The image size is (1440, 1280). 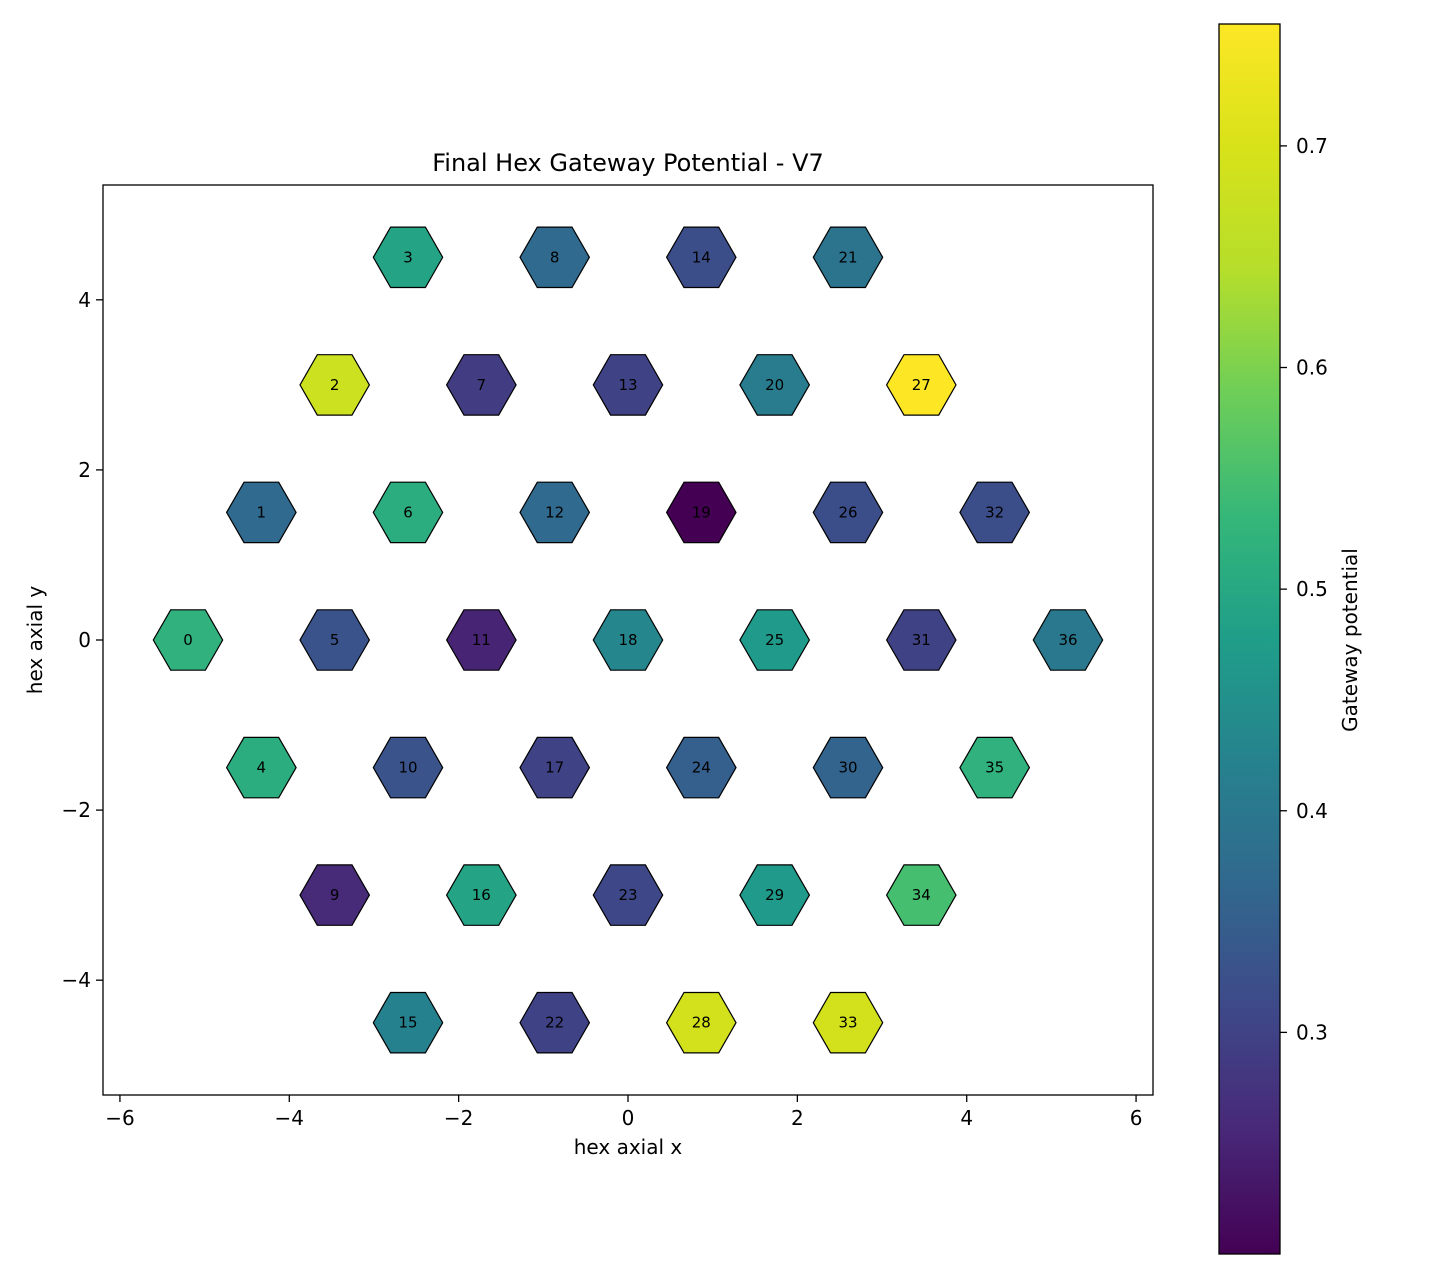 I want to click on hex-cell-label: 28, so click(x=701, y=1023).